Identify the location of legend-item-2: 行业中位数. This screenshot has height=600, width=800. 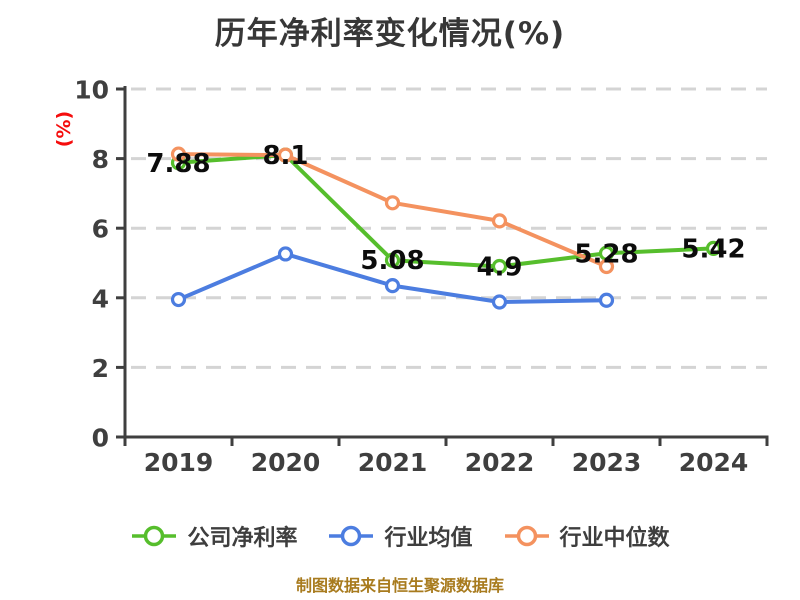
(586, 536).